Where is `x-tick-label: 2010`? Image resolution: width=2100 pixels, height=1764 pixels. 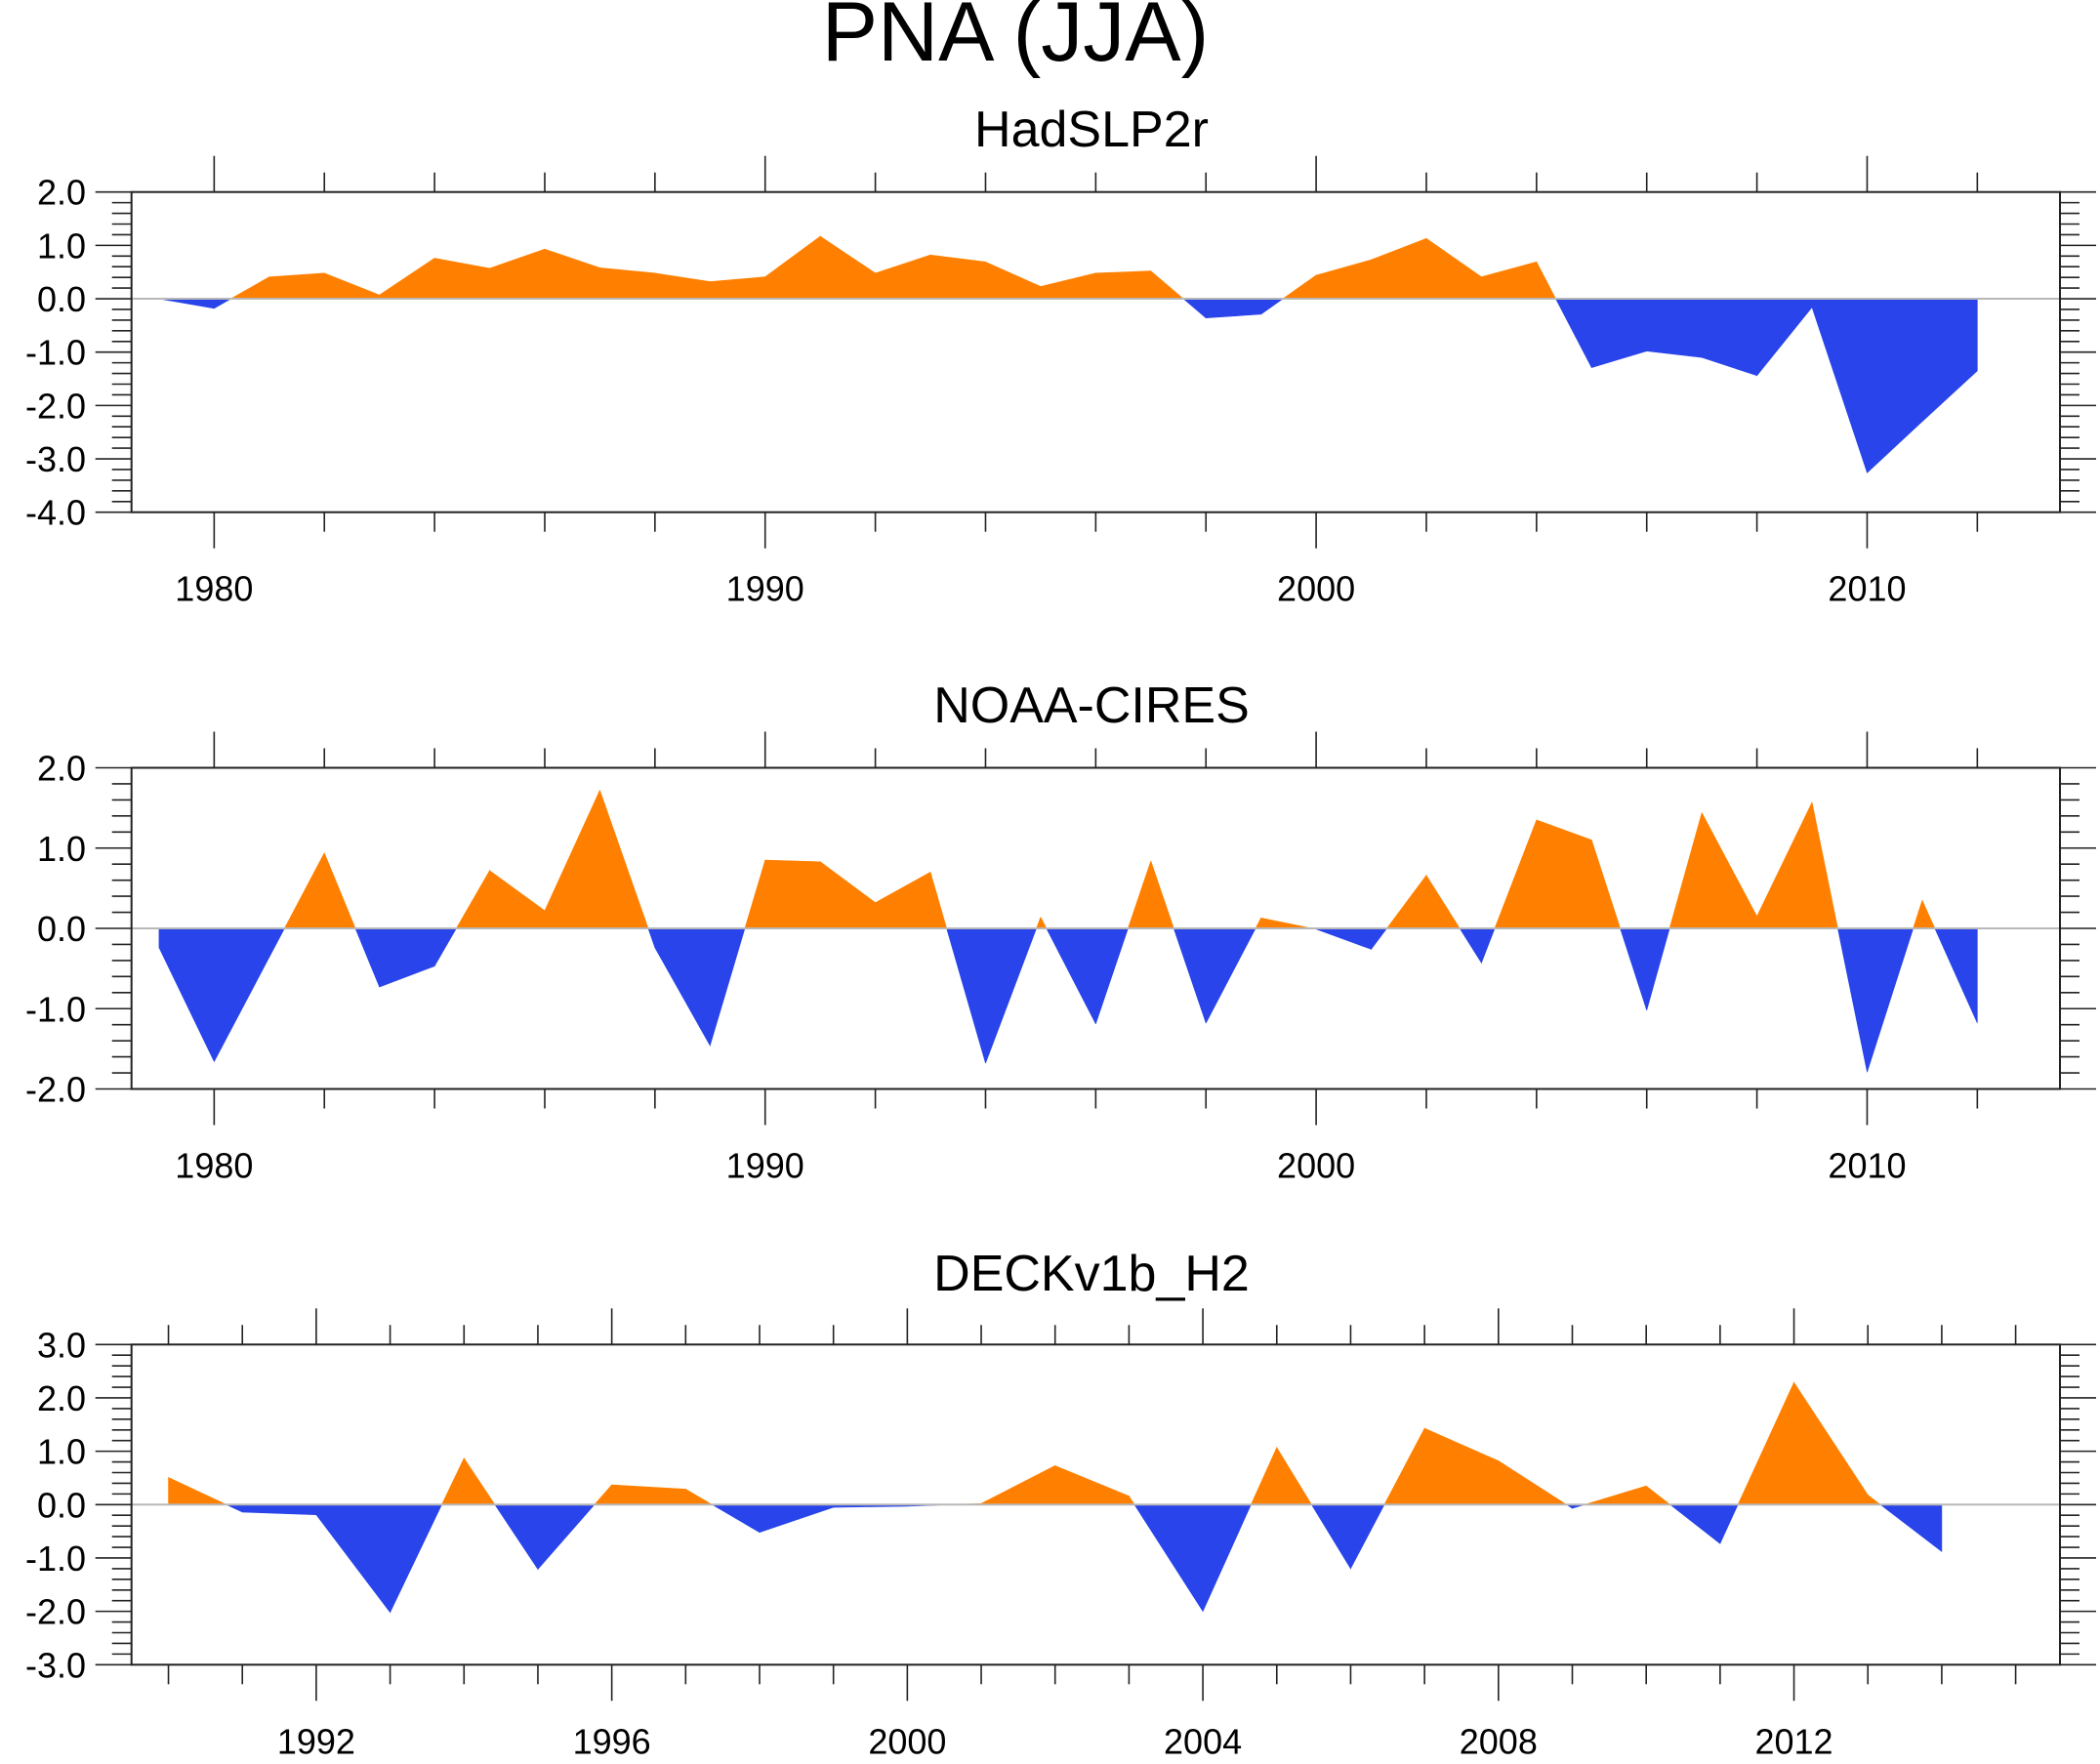
x-tick-label: 2010 is located at coordinates (1867, 589).